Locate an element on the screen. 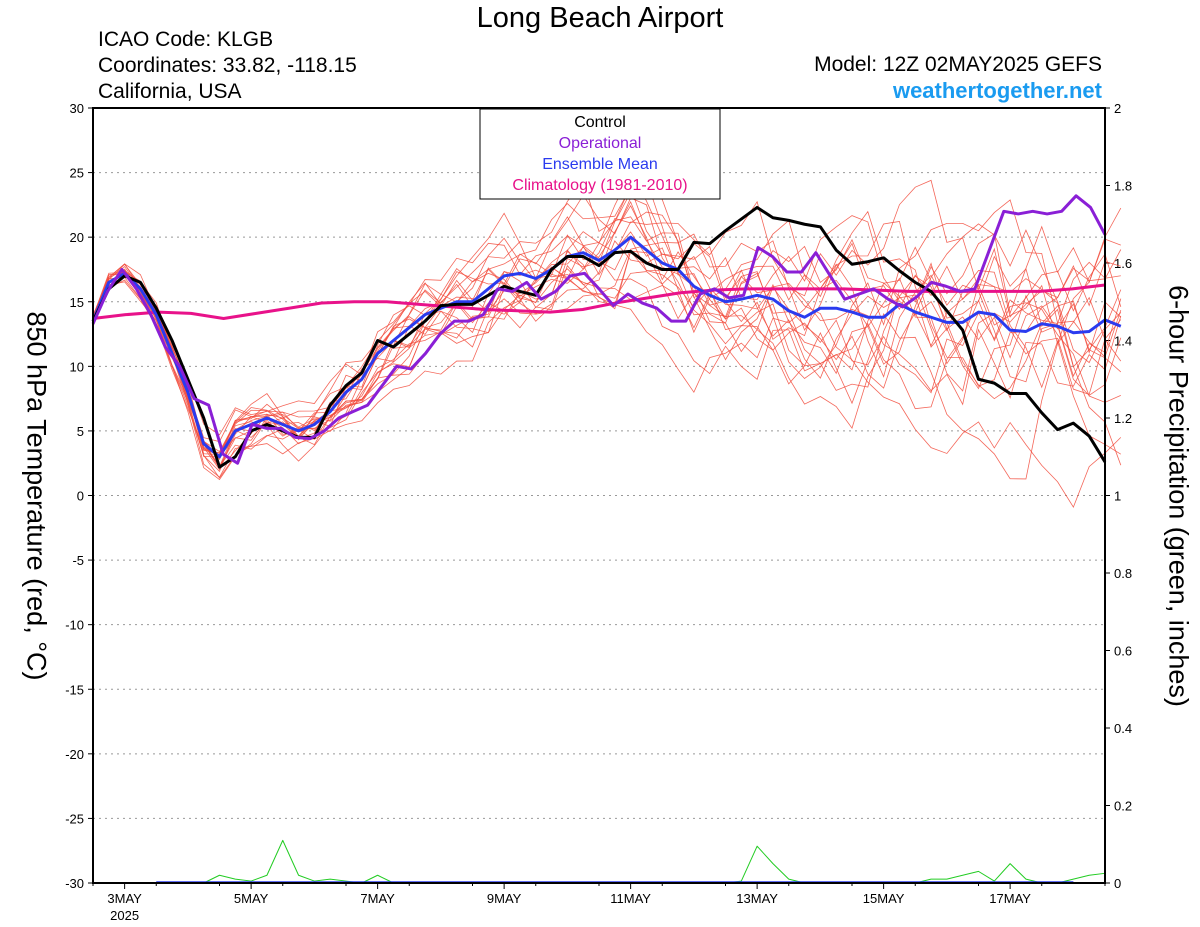 The width and height of the screenshot is (1200, 927). x-tick-label: 7MAY is located at coordinates (377, 898).